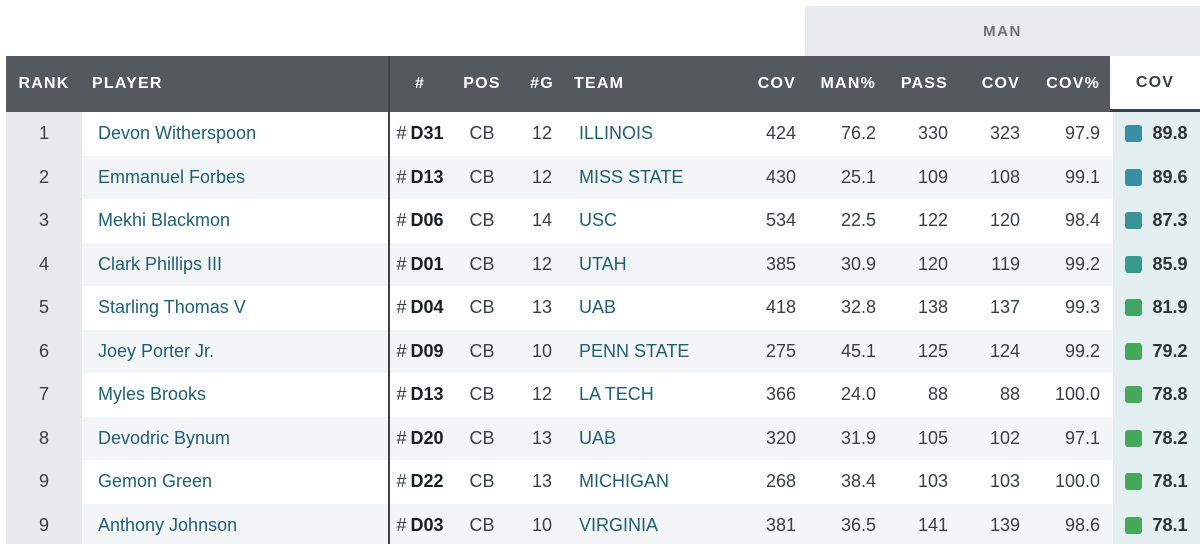  What do you see at coordinates (1004, 133) in the screenshot?
I see `man-cov-cell: 323` at bounding box center [1004, 133].